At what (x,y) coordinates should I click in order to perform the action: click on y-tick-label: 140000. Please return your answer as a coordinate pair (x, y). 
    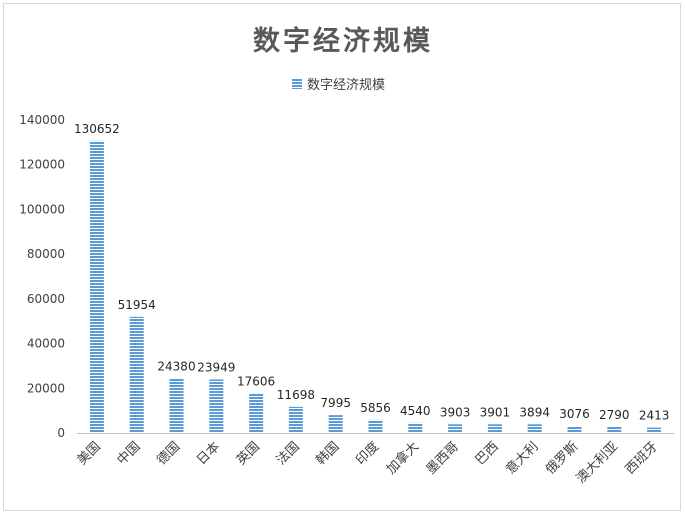
    Looking at the image, I should click on (42, 120).